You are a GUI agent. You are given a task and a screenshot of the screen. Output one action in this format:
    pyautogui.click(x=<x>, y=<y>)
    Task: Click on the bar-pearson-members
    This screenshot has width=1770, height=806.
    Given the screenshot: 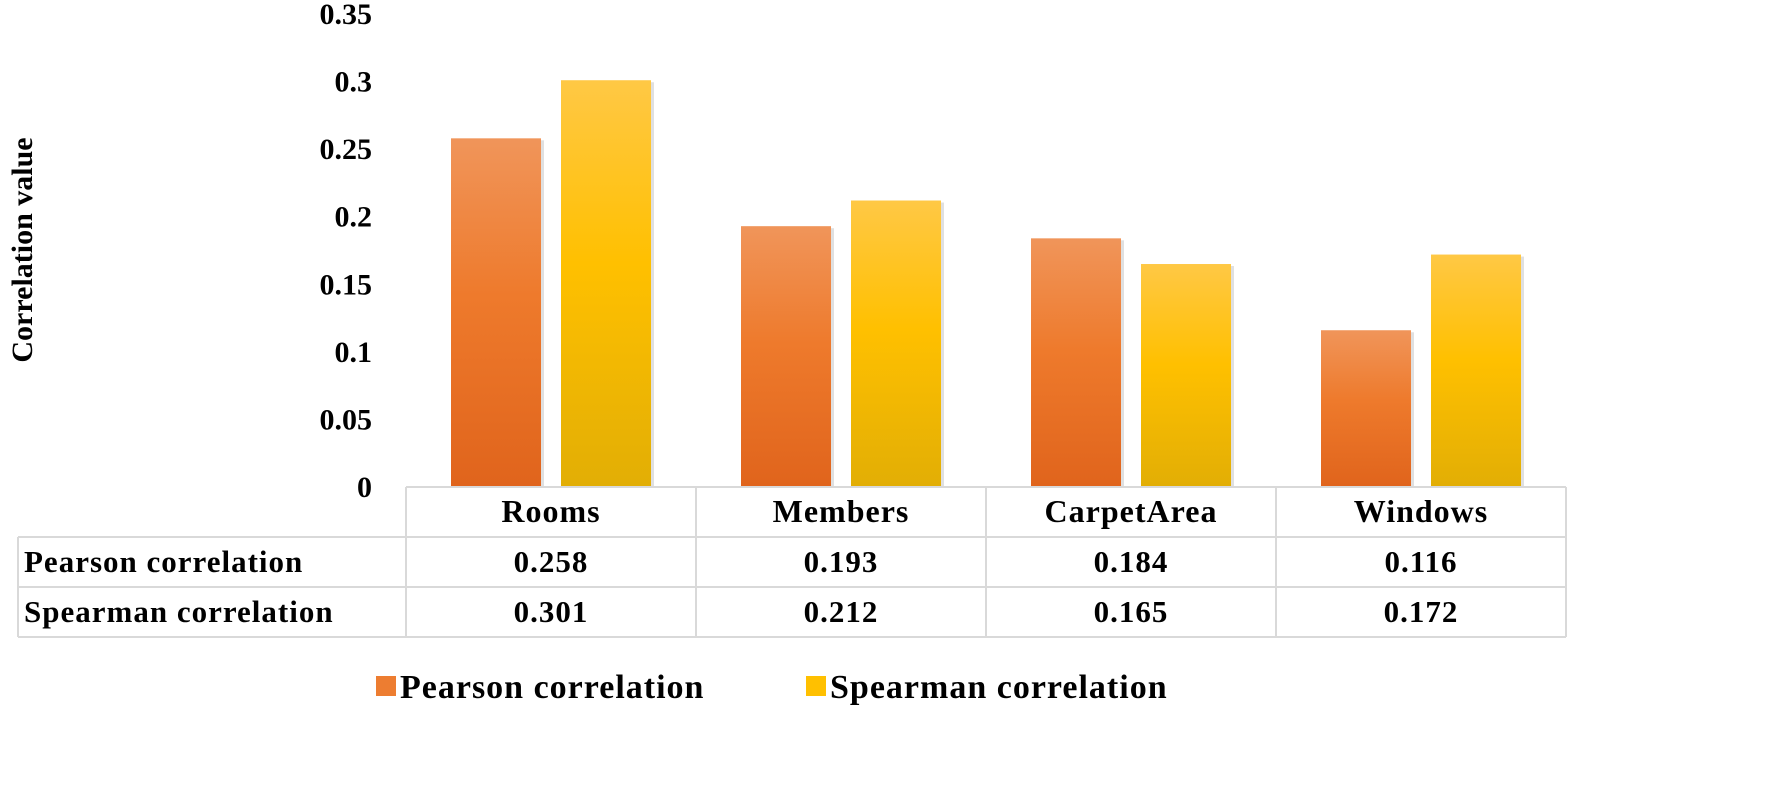 What is the action you would take?
    pyautogui.click(x=786, y=356)
    